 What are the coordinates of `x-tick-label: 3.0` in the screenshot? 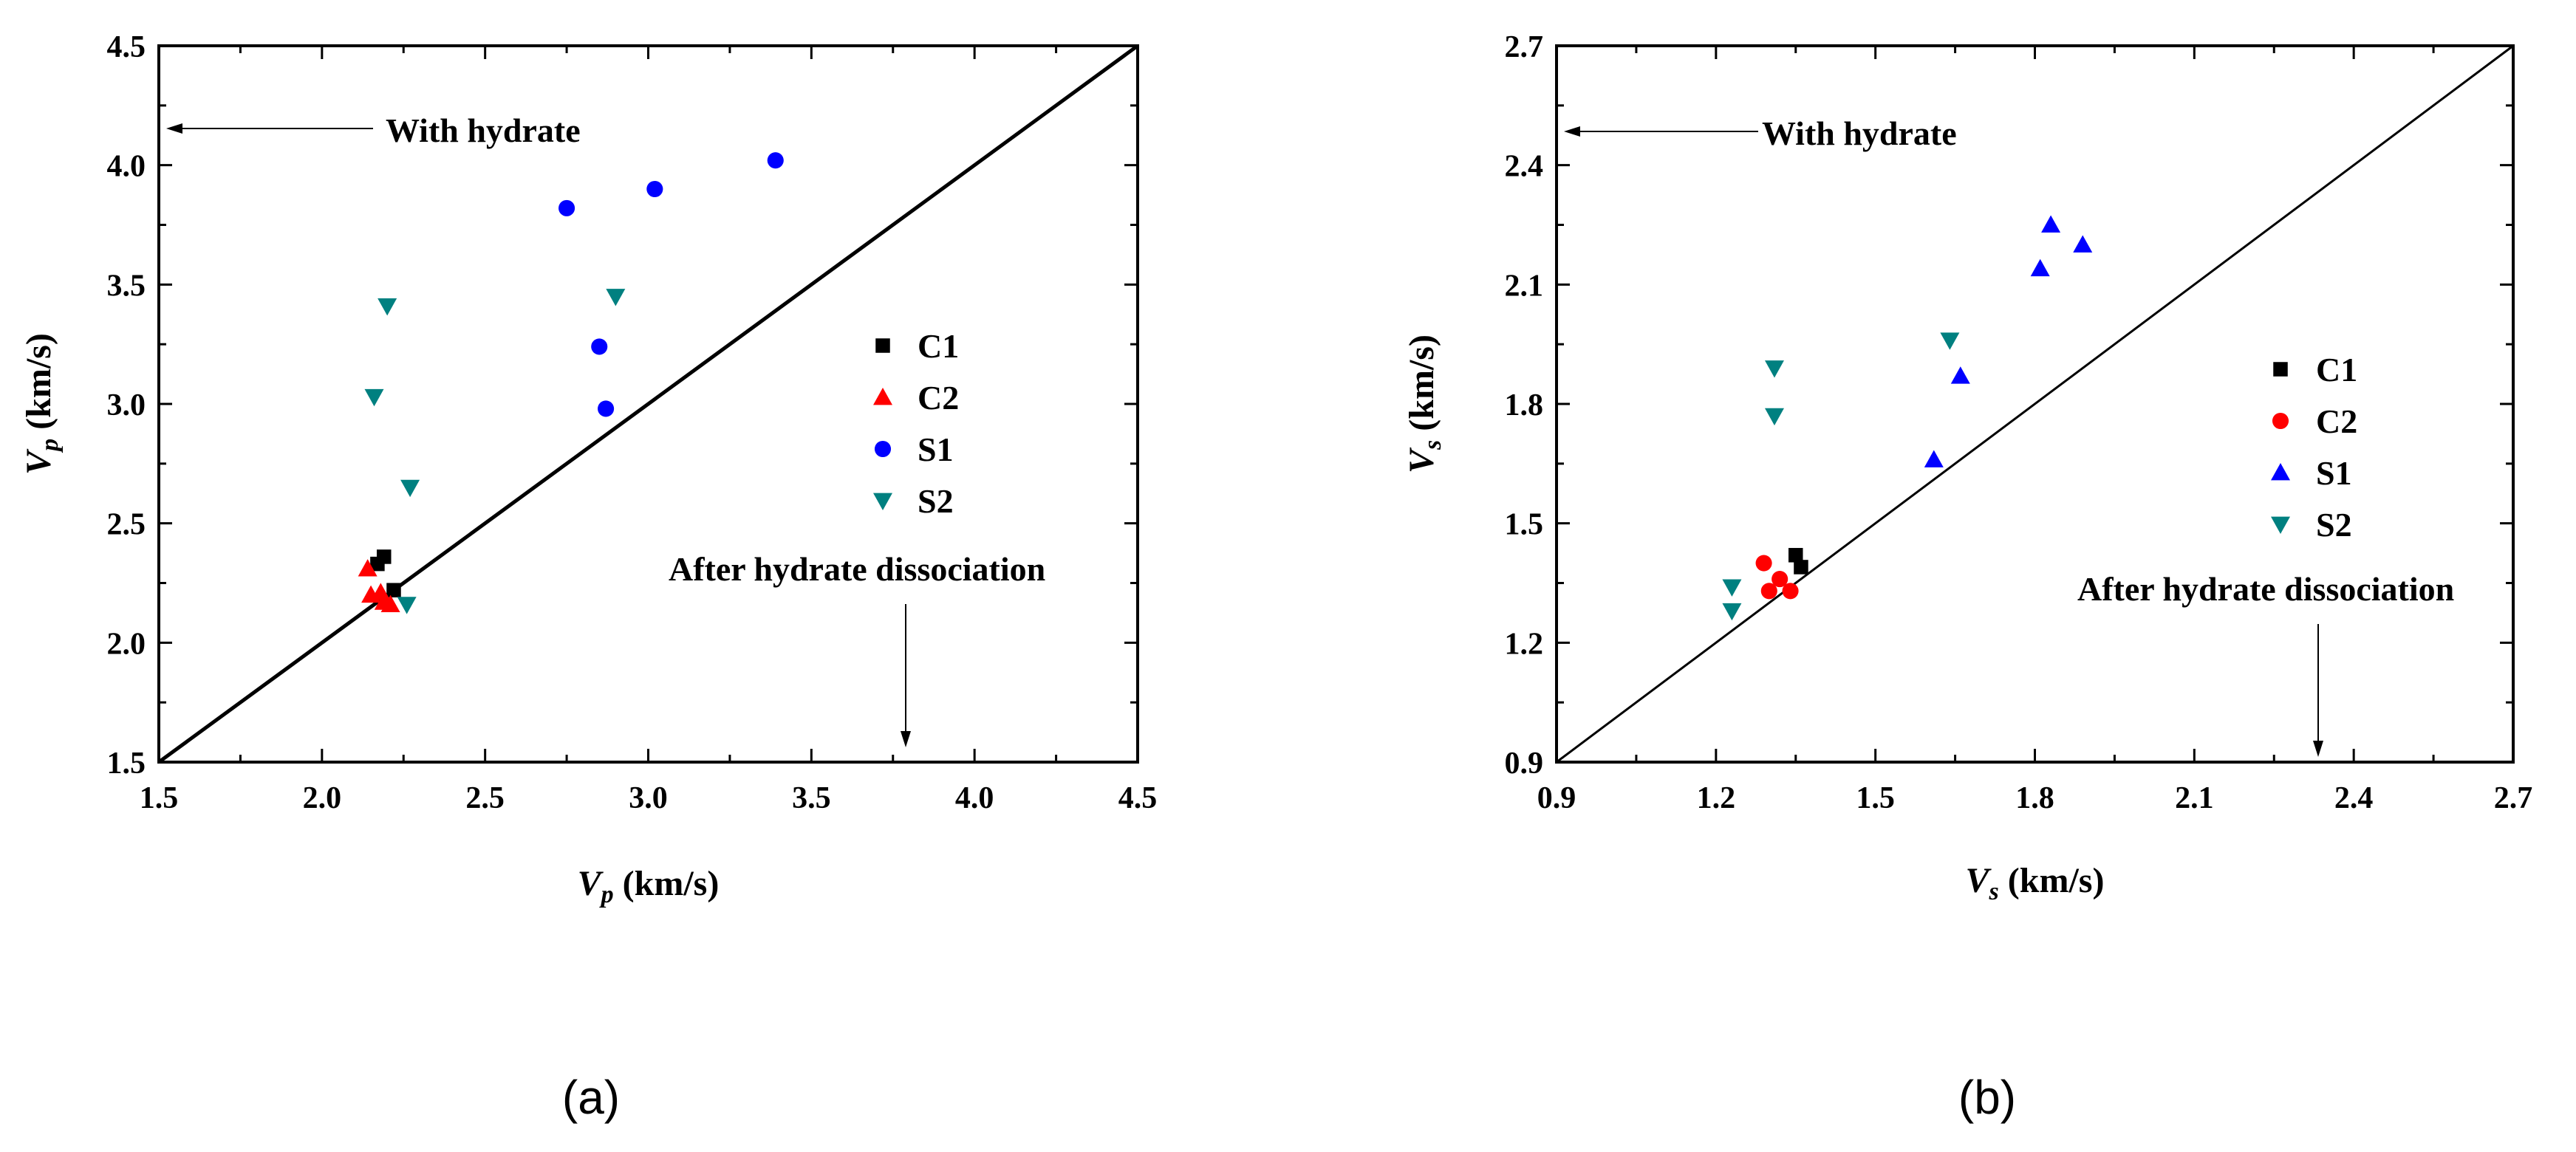 It's located at (649, 798).